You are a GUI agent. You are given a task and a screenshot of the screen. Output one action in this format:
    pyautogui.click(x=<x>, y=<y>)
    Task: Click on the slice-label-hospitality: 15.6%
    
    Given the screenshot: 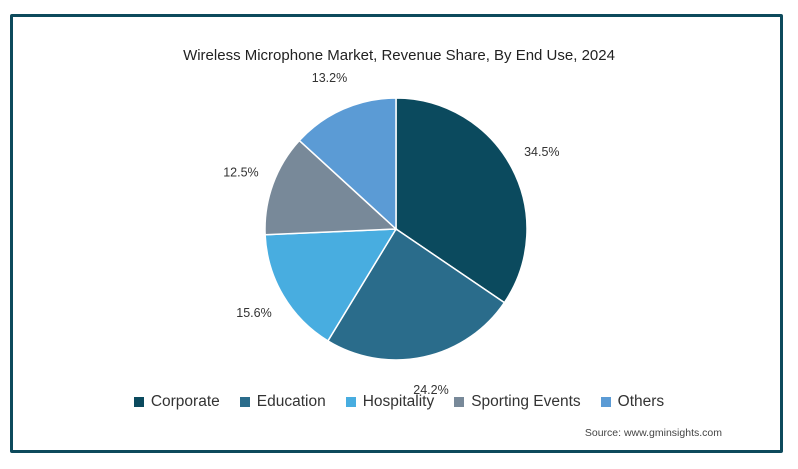 What is the action you would take?
    pyautogui.click(x=253, y=313)
    